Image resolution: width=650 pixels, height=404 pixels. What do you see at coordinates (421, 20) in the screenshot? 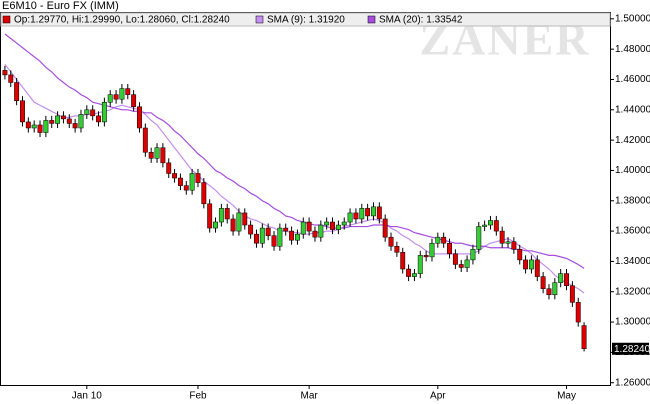
I see `legend-label: SMA (20): 1.33542` at bounding box center [421, 20].